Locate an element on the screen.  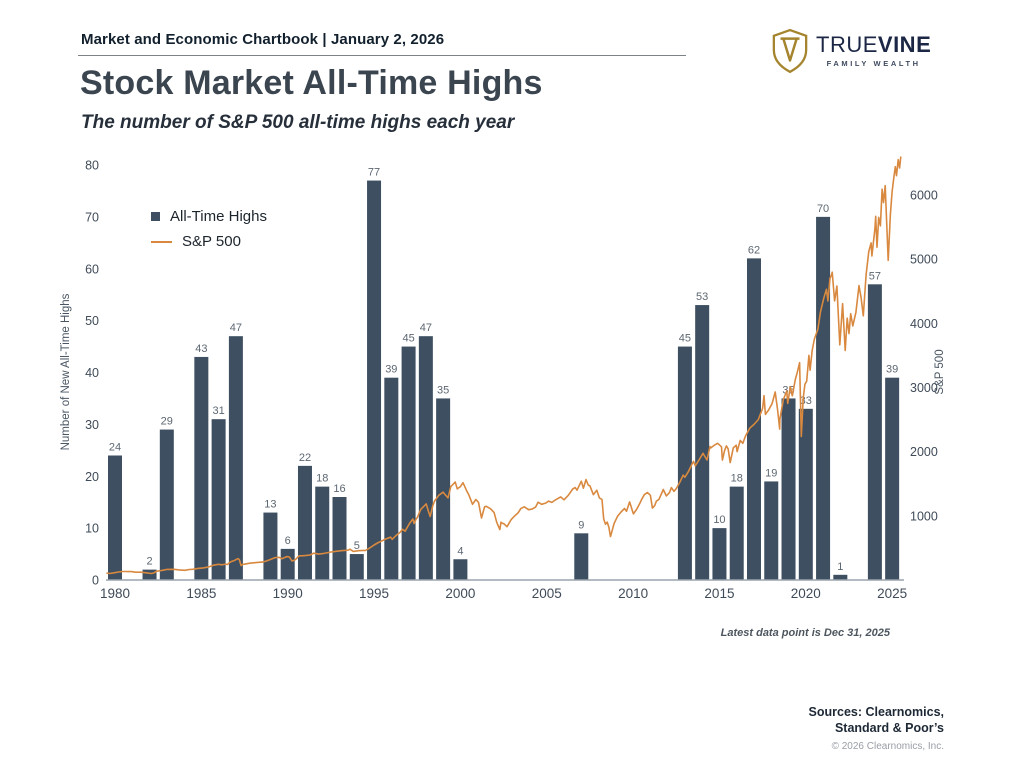
left-tick-70: 70 is located at coordinates (92, 217).